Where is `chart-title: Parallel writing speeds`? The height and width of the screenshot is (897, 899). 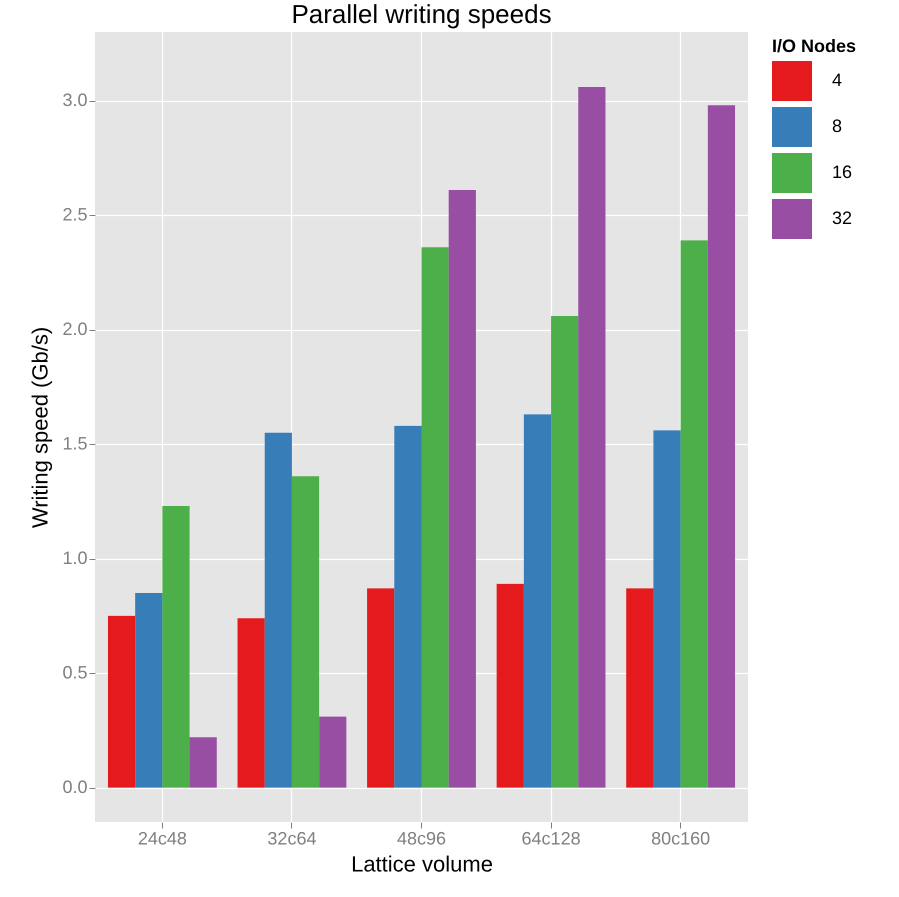
chart-title: Parallel writing speeds is located at coordinates (421, 14).